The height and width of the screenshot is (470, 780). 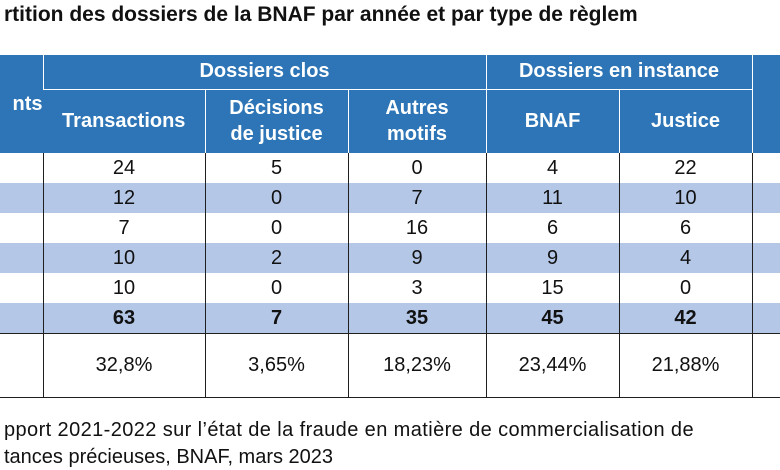 I want to click on column-header-autres: Autres motifs, so click(x=417, y=121).